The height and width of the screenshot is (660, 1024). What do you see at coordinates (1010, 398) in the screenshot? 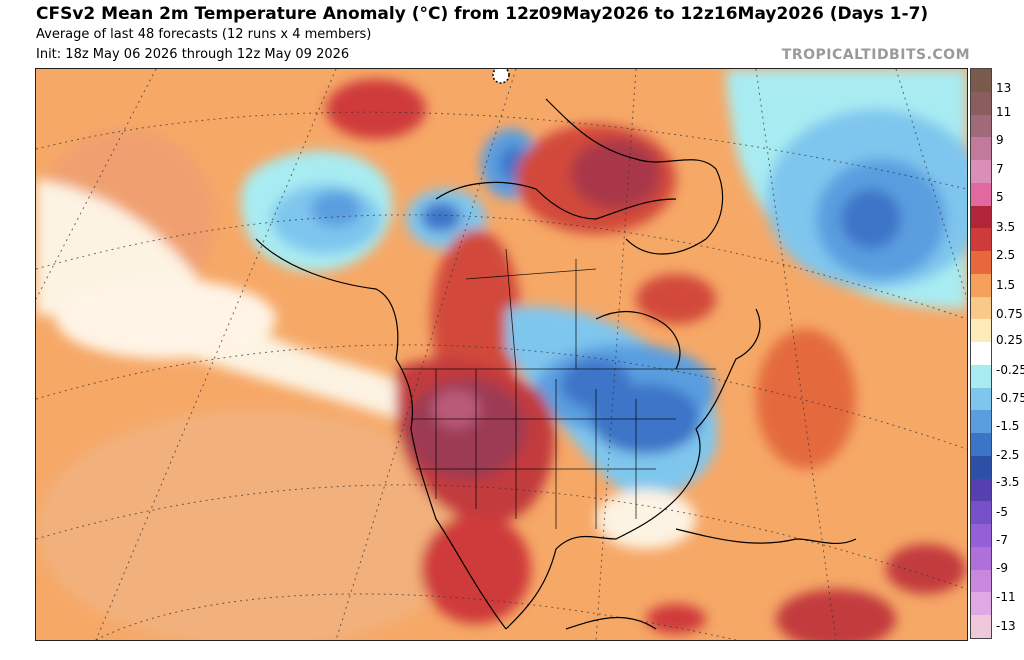
I see `colorbar-label: -0.75` at bounding box center [1010, 398].